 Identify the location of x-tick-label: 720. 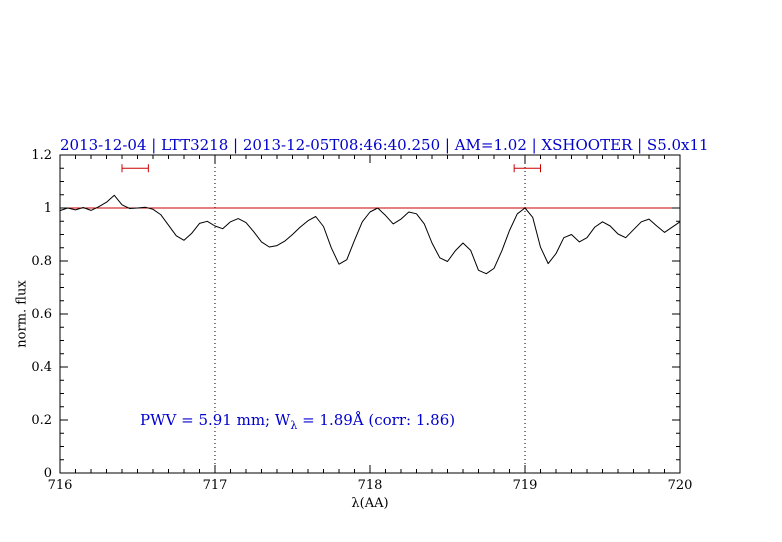
(680, 485).